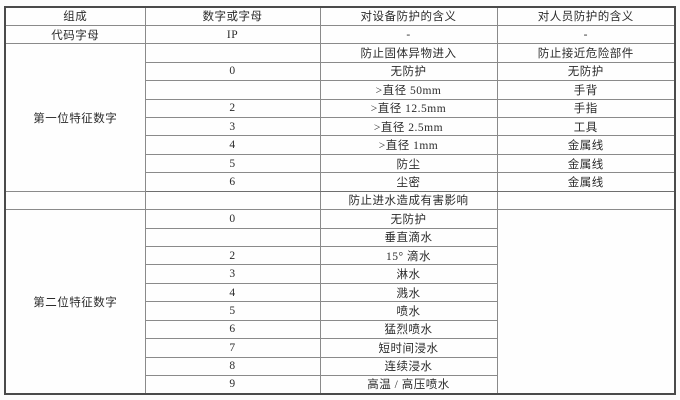  I want to click on table-header-row: 组成 数字或字母 对设备防护的含义 对人员防护的含义, so click(340, 16).